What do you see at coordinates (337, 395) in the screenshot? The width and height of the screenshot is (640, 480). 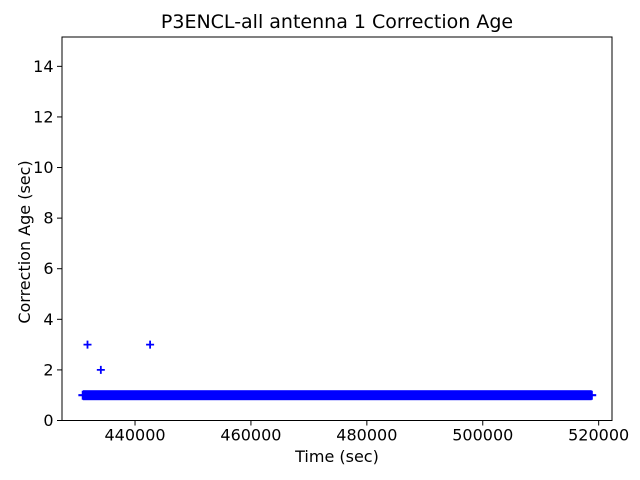 I see `dense-band` at bounding box center [337, 395].